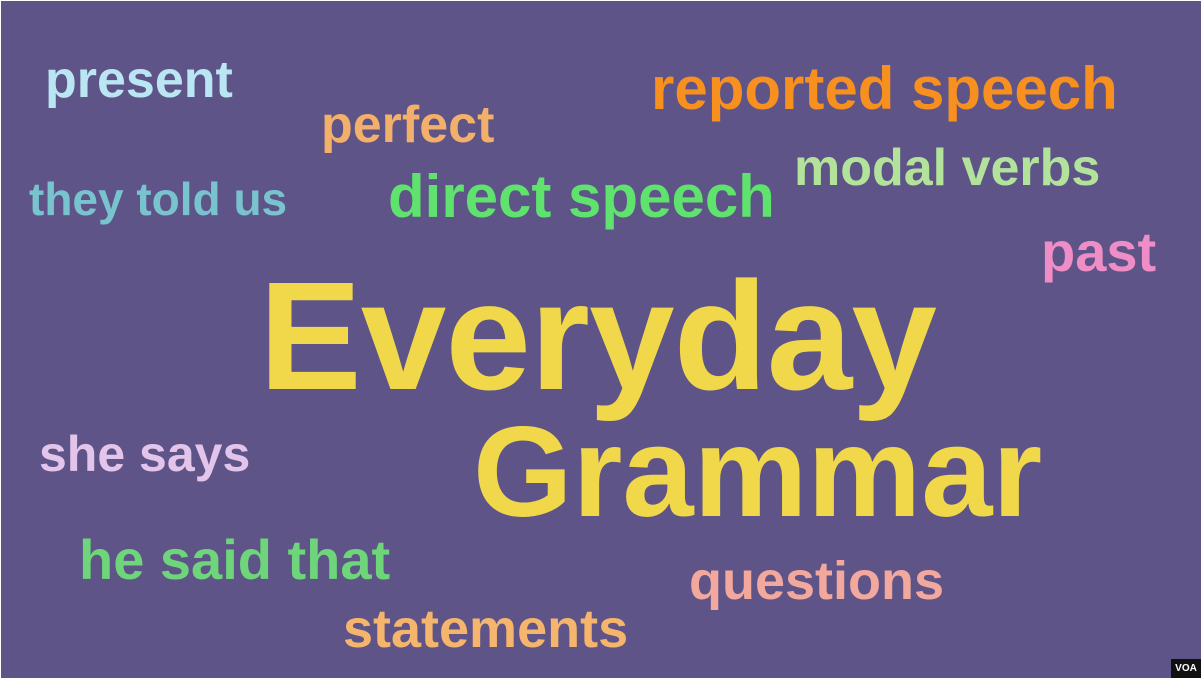 This screenshot has height=680, width=1202. Describe the element at coordinates (1099, 251) in the screenshot. I see `word-past: past` at that location.